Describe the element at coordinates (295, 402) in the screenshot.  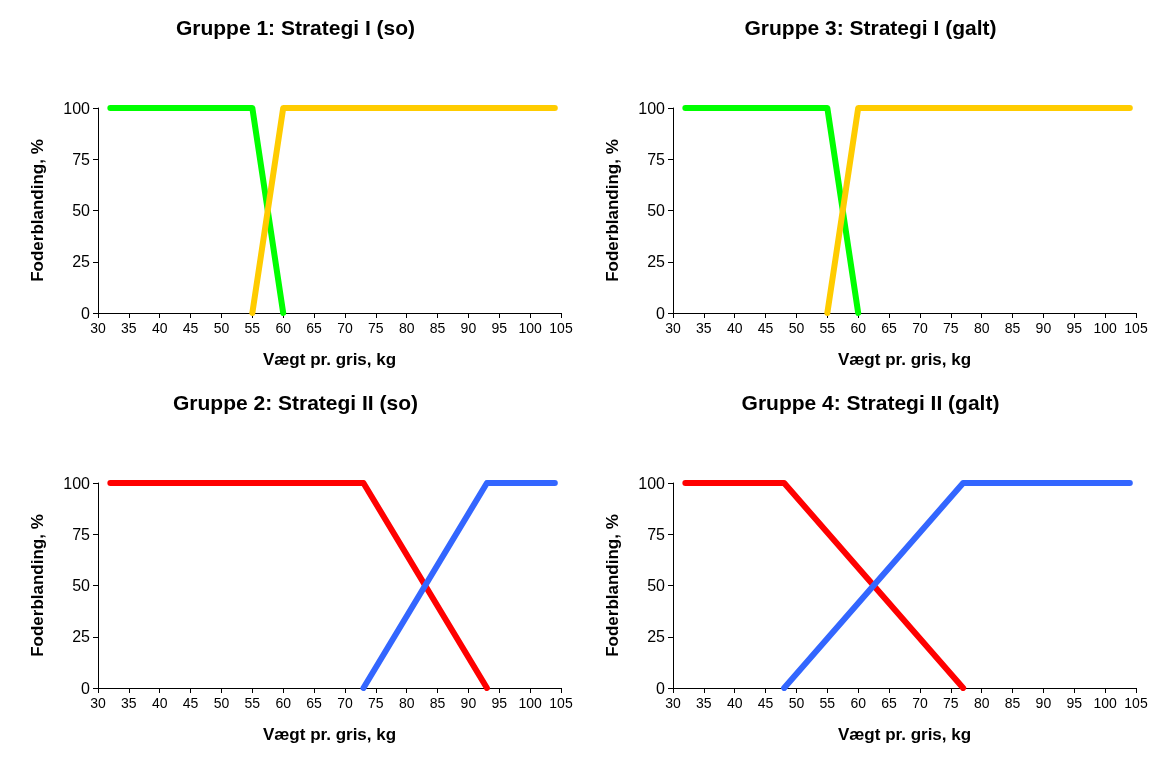
I see `chart-title: Gruppe 2: Strategi II (so)` at that location.